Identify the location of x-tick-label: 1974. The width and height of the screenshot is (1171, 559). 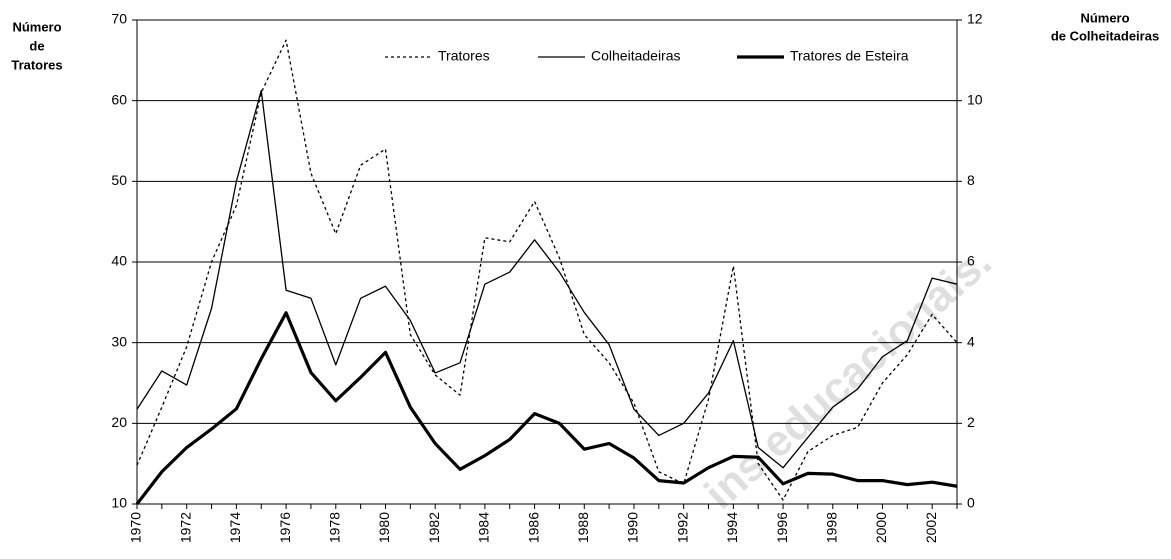
(235, 527).